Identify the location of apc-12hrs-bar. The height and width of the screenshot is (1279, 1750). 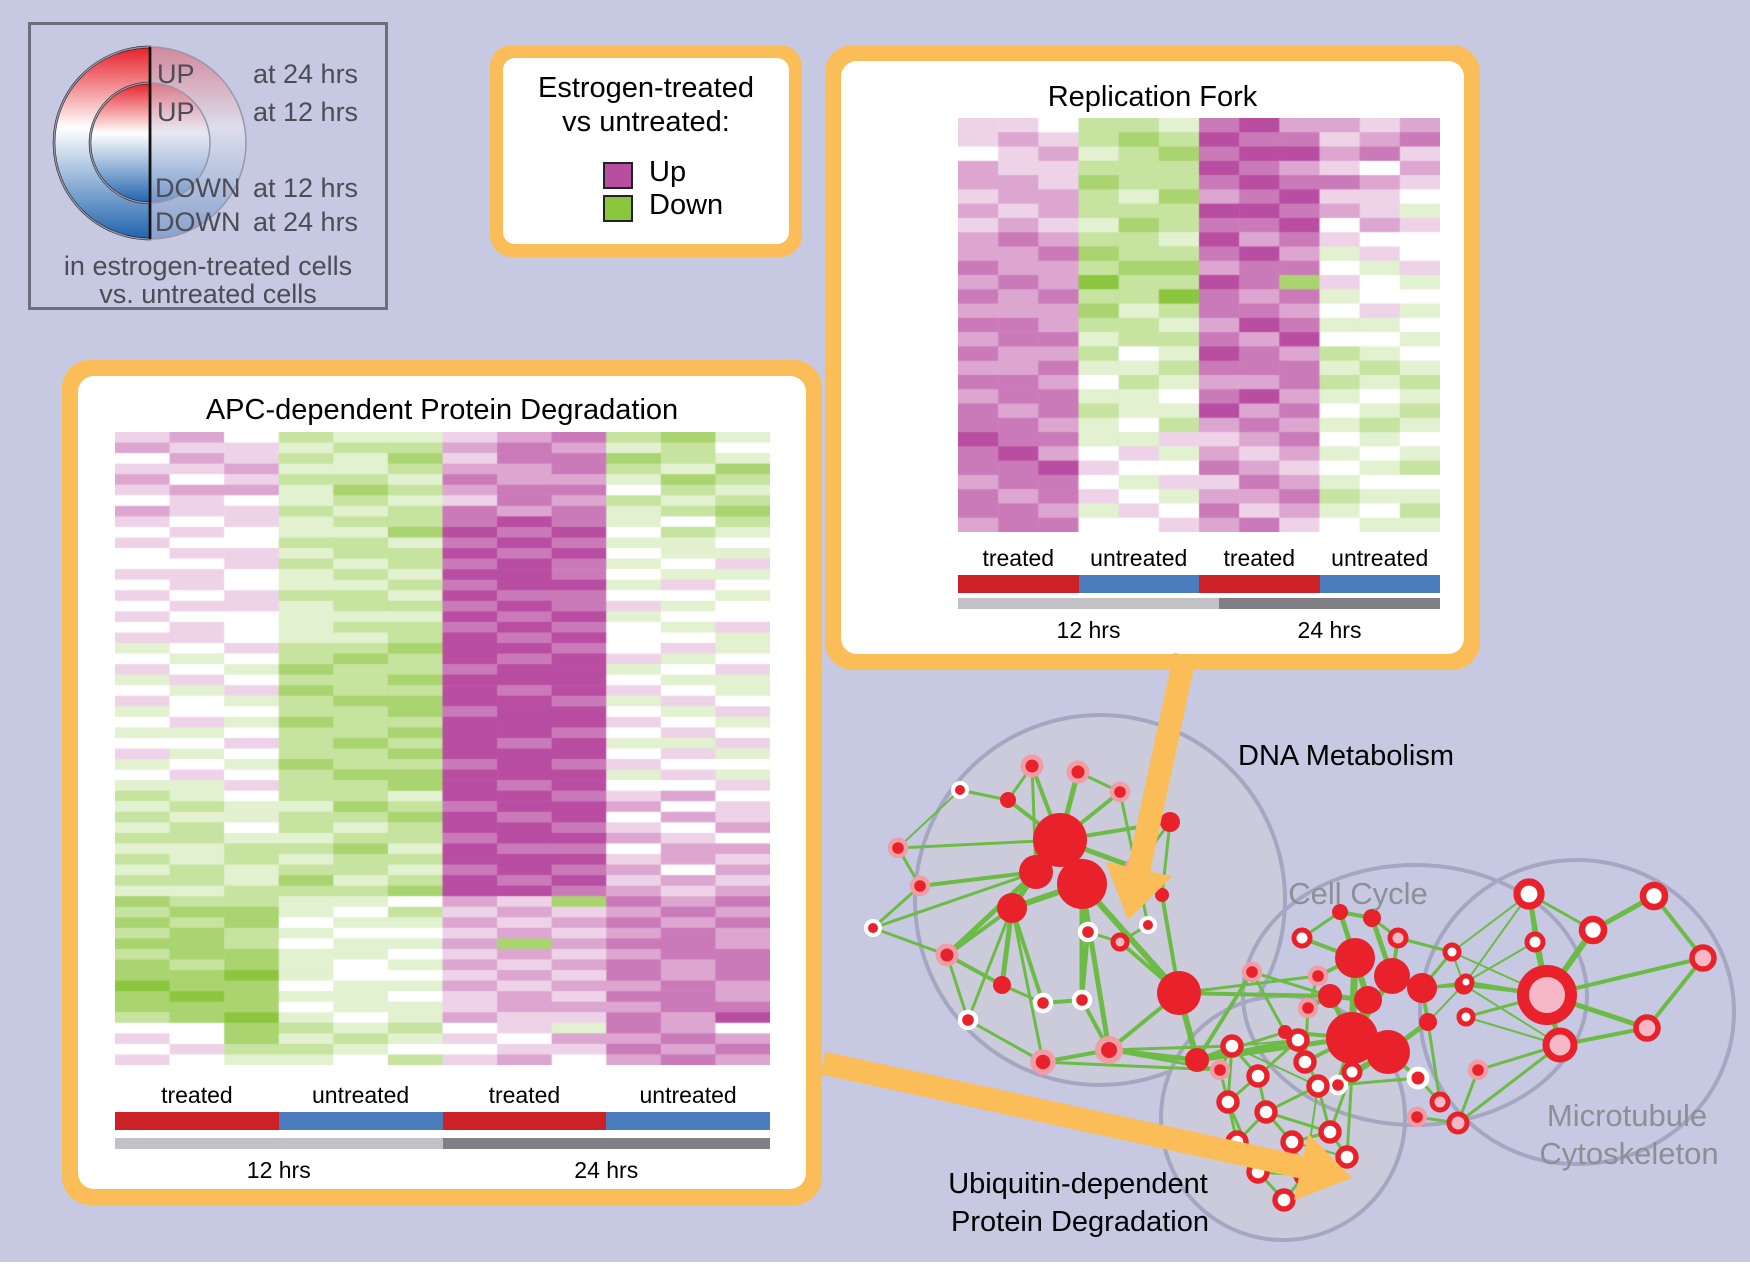
(279, 1143).